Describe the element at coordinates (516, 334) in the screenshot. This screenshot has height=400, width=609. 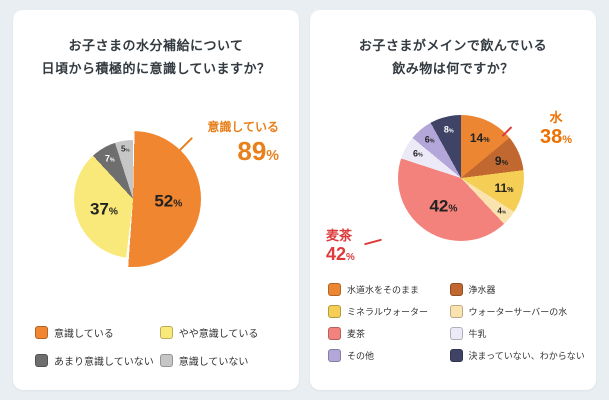
I see `legend-item: 牛乳` at that location.